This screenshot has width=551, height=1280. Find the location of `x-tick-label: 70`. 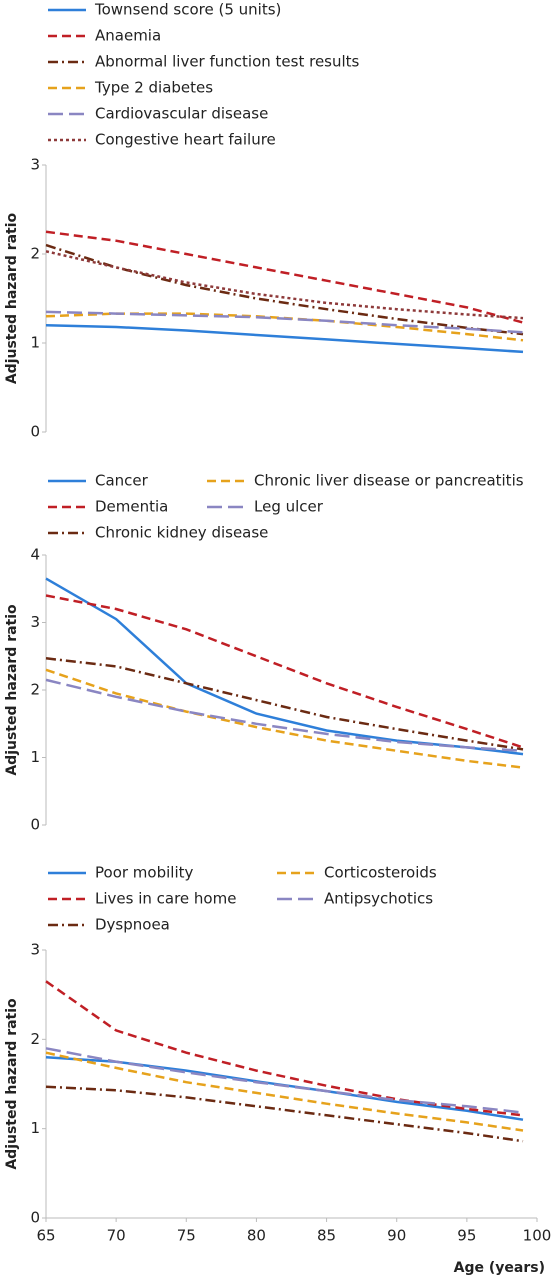

x-tick-label: 70 is located at coordinates (116, 1236).